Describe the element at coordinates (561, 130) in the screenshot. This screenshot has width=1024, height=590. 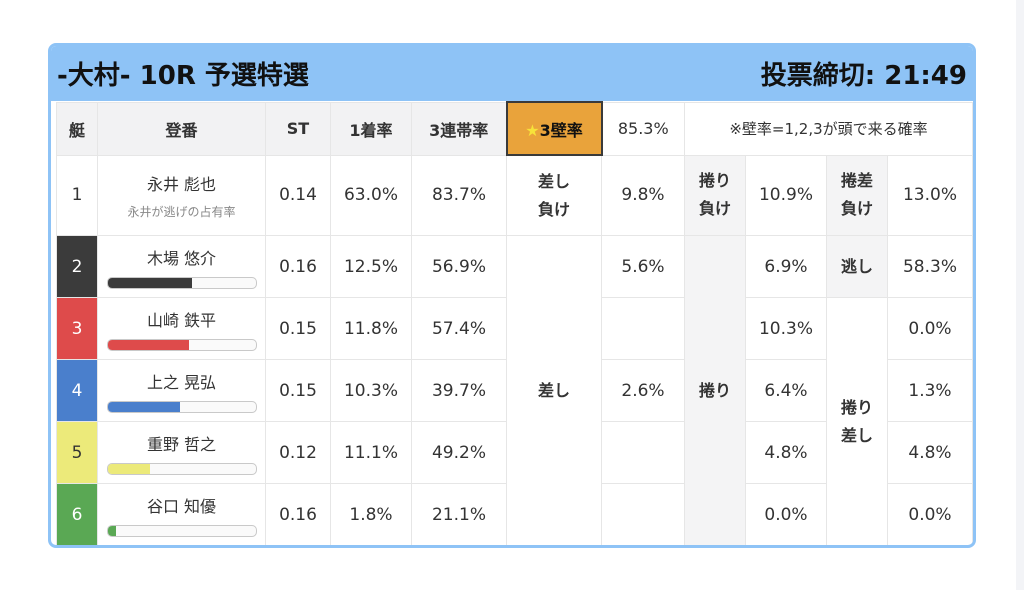
I see `wall-rate-label: 3壁率` at that location.